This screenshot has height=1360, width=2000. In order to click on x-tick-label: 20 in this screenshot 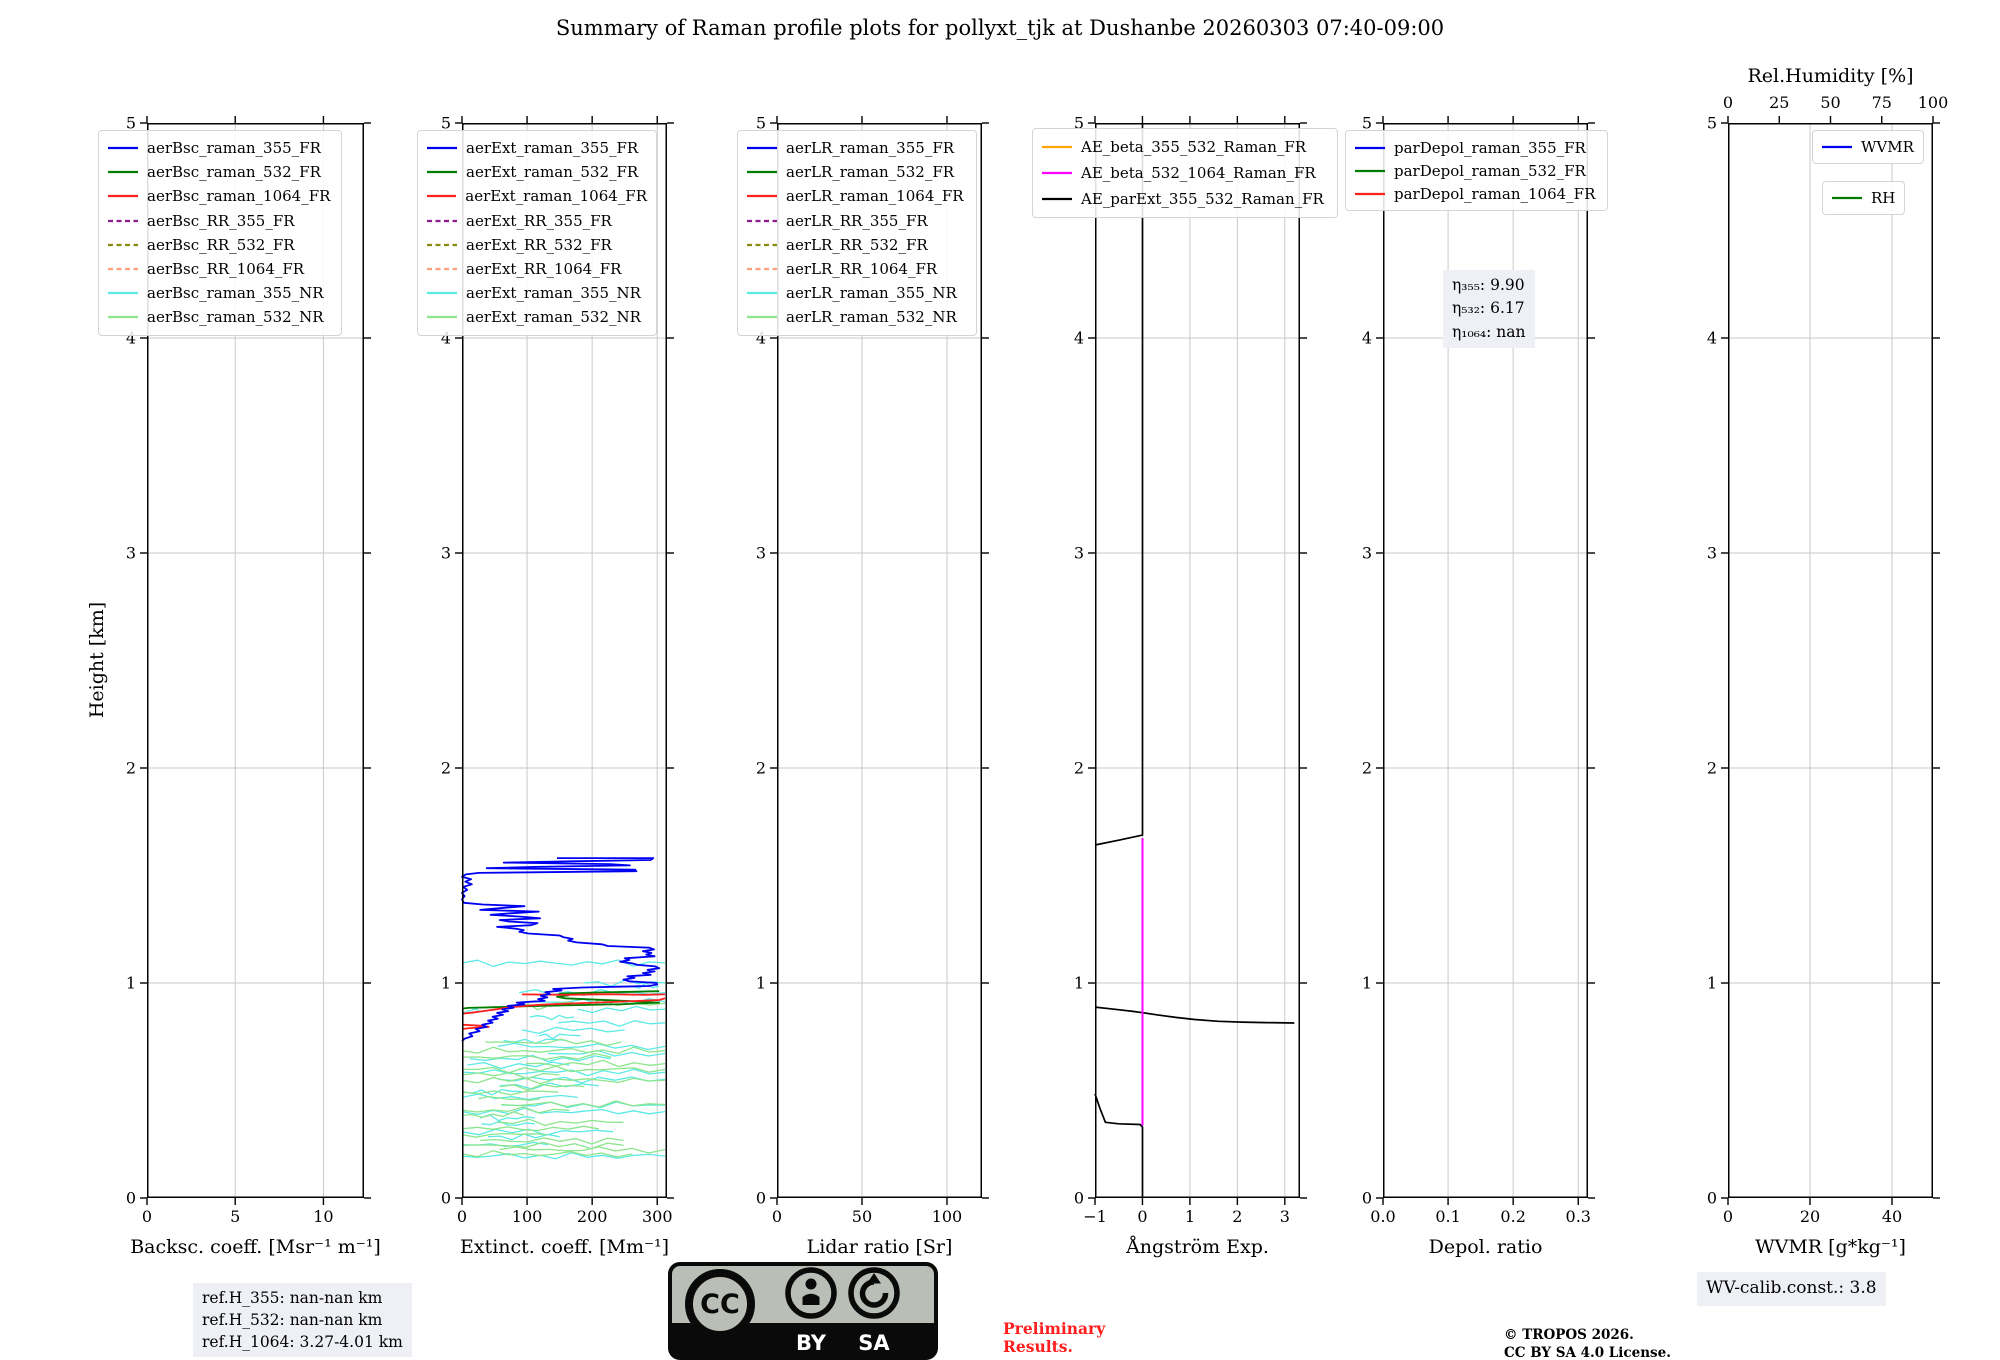, I will do `click(1810, 1216)`.